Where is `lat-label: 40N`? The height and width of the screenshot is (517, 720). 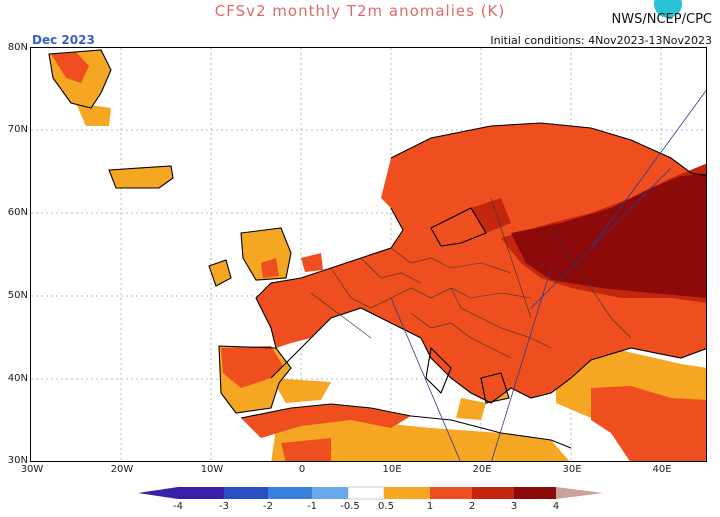 lat-label: 40N is located at coordinates (17, 378).